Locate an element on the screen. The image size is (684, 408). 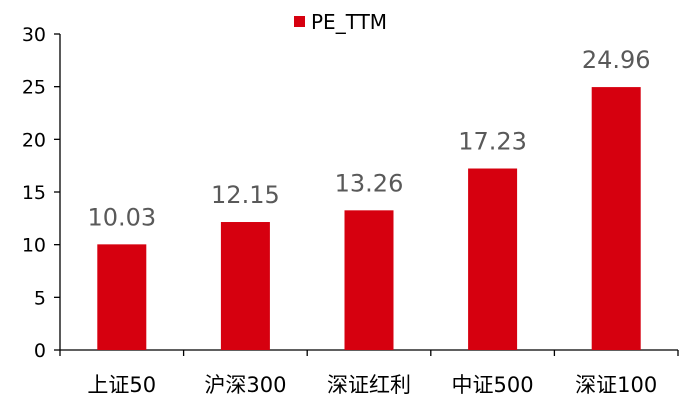
y-tick-label: 10 is located at coordinates (34, 246).